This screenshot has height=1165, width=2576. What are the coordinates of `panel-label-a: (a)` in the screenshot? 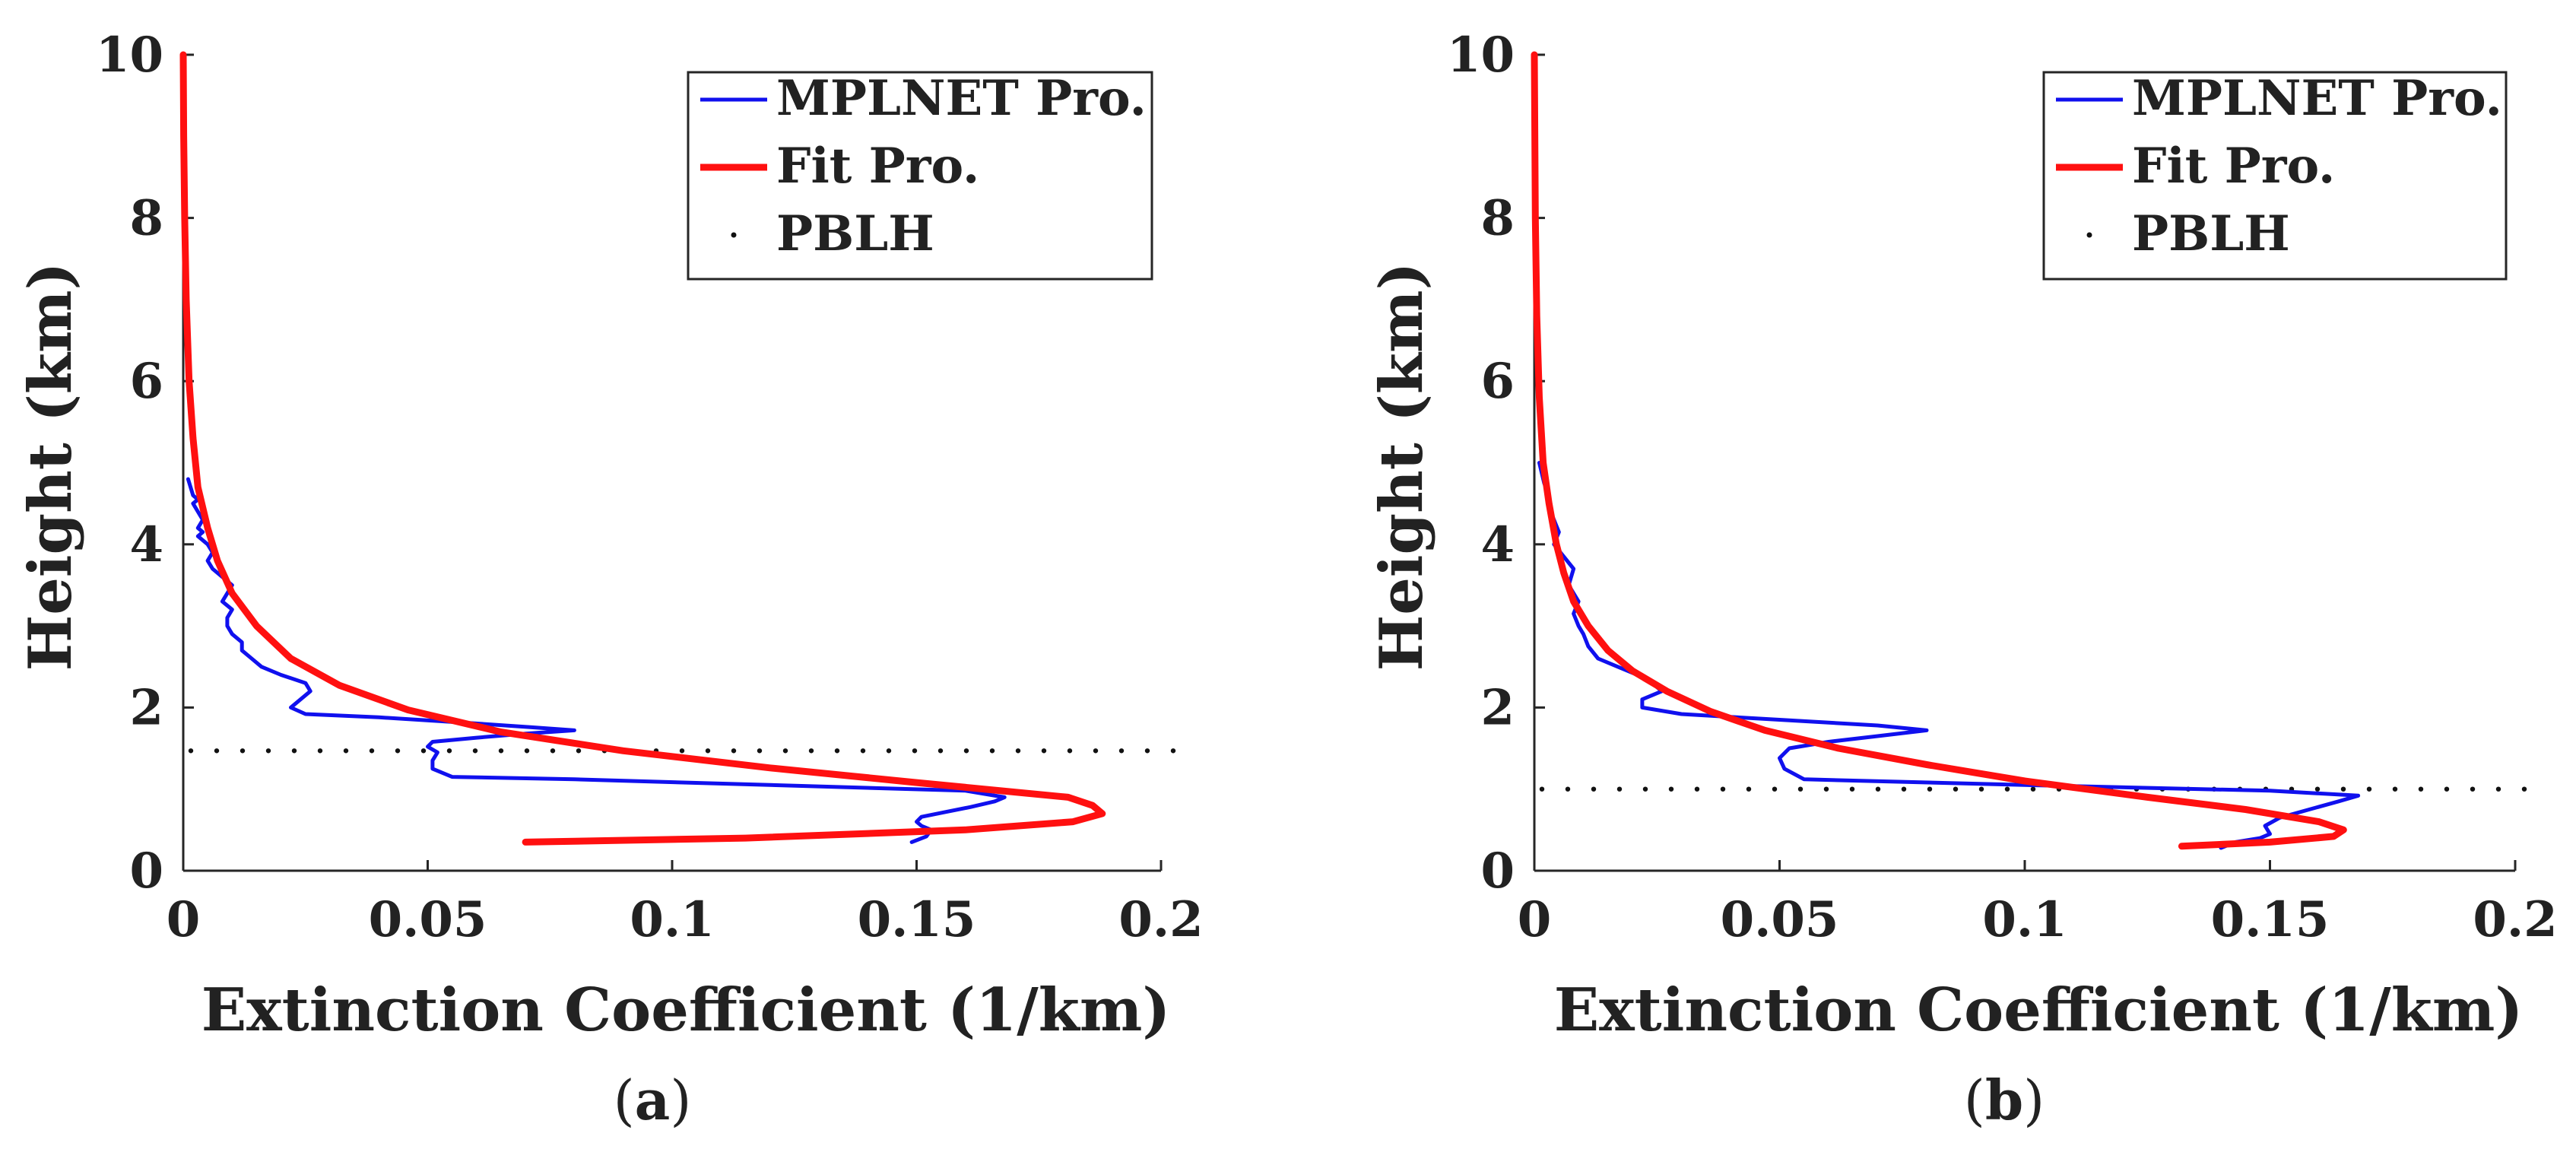 It's located at (653, 1100).